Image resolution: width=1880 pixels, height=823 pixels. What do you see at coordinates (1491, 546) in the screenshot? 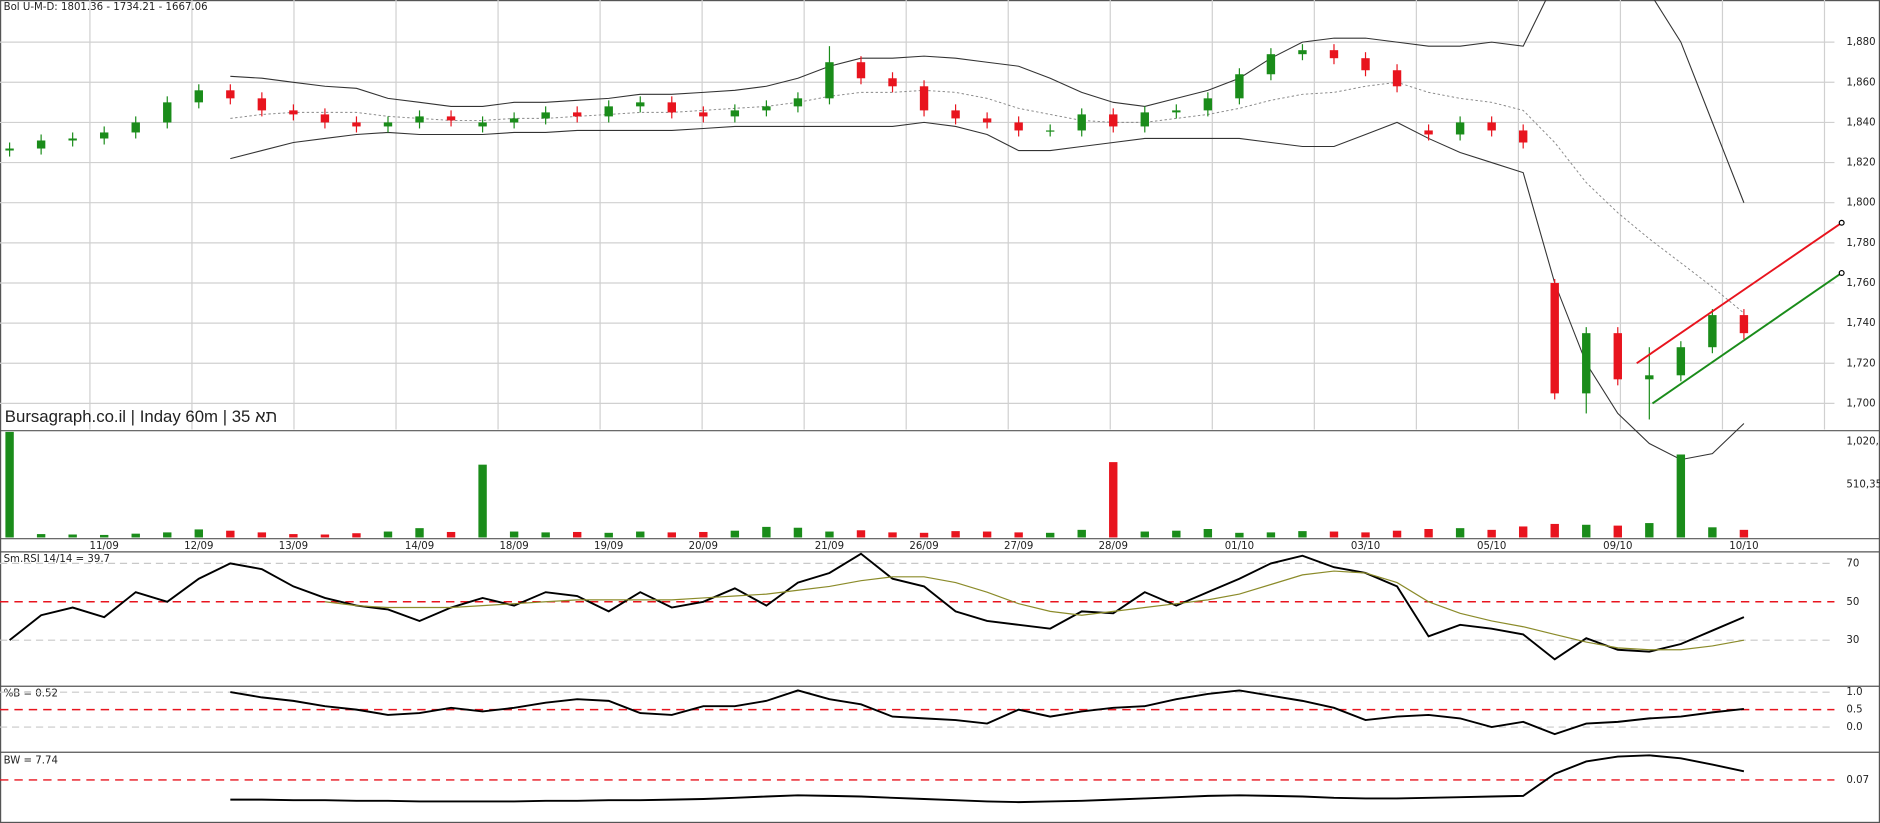
I see `x-tick-label: 05/10` at bounding box center [1491, 546].